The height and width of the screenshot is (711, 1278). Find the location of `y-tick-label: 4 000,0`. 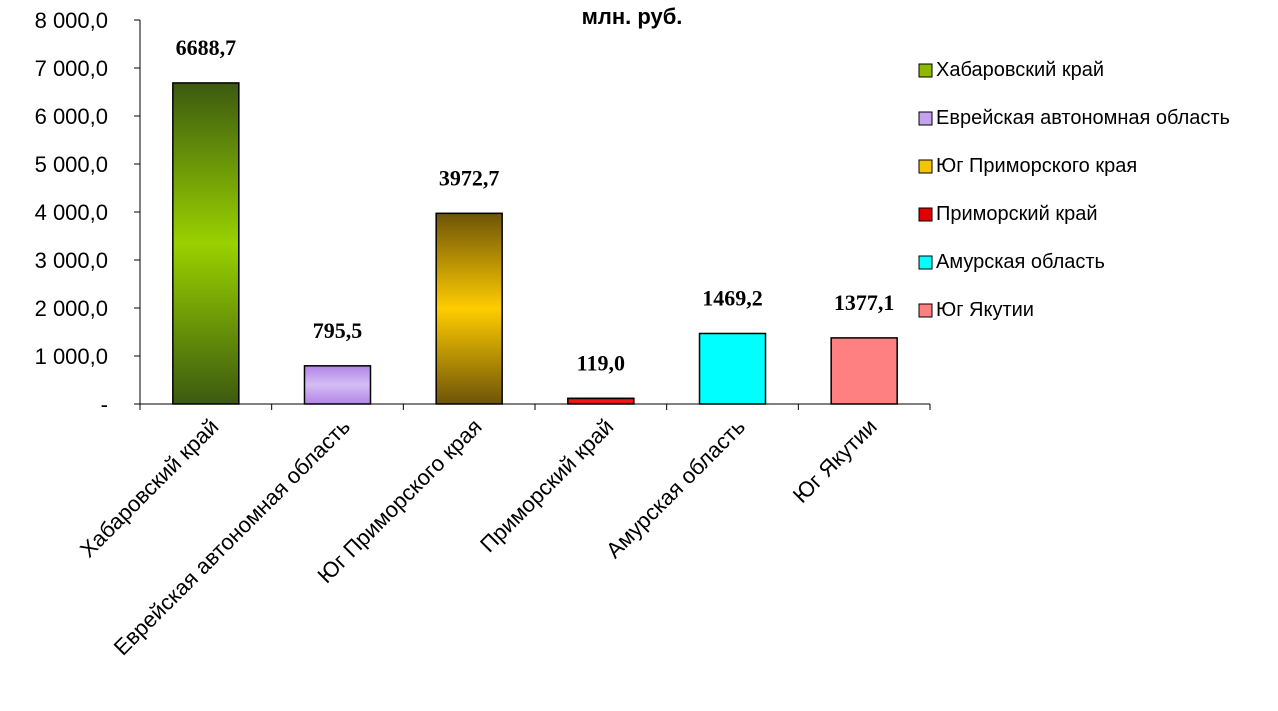

y-tick-label: 4 000,0 is located at coordinates (71, 212).